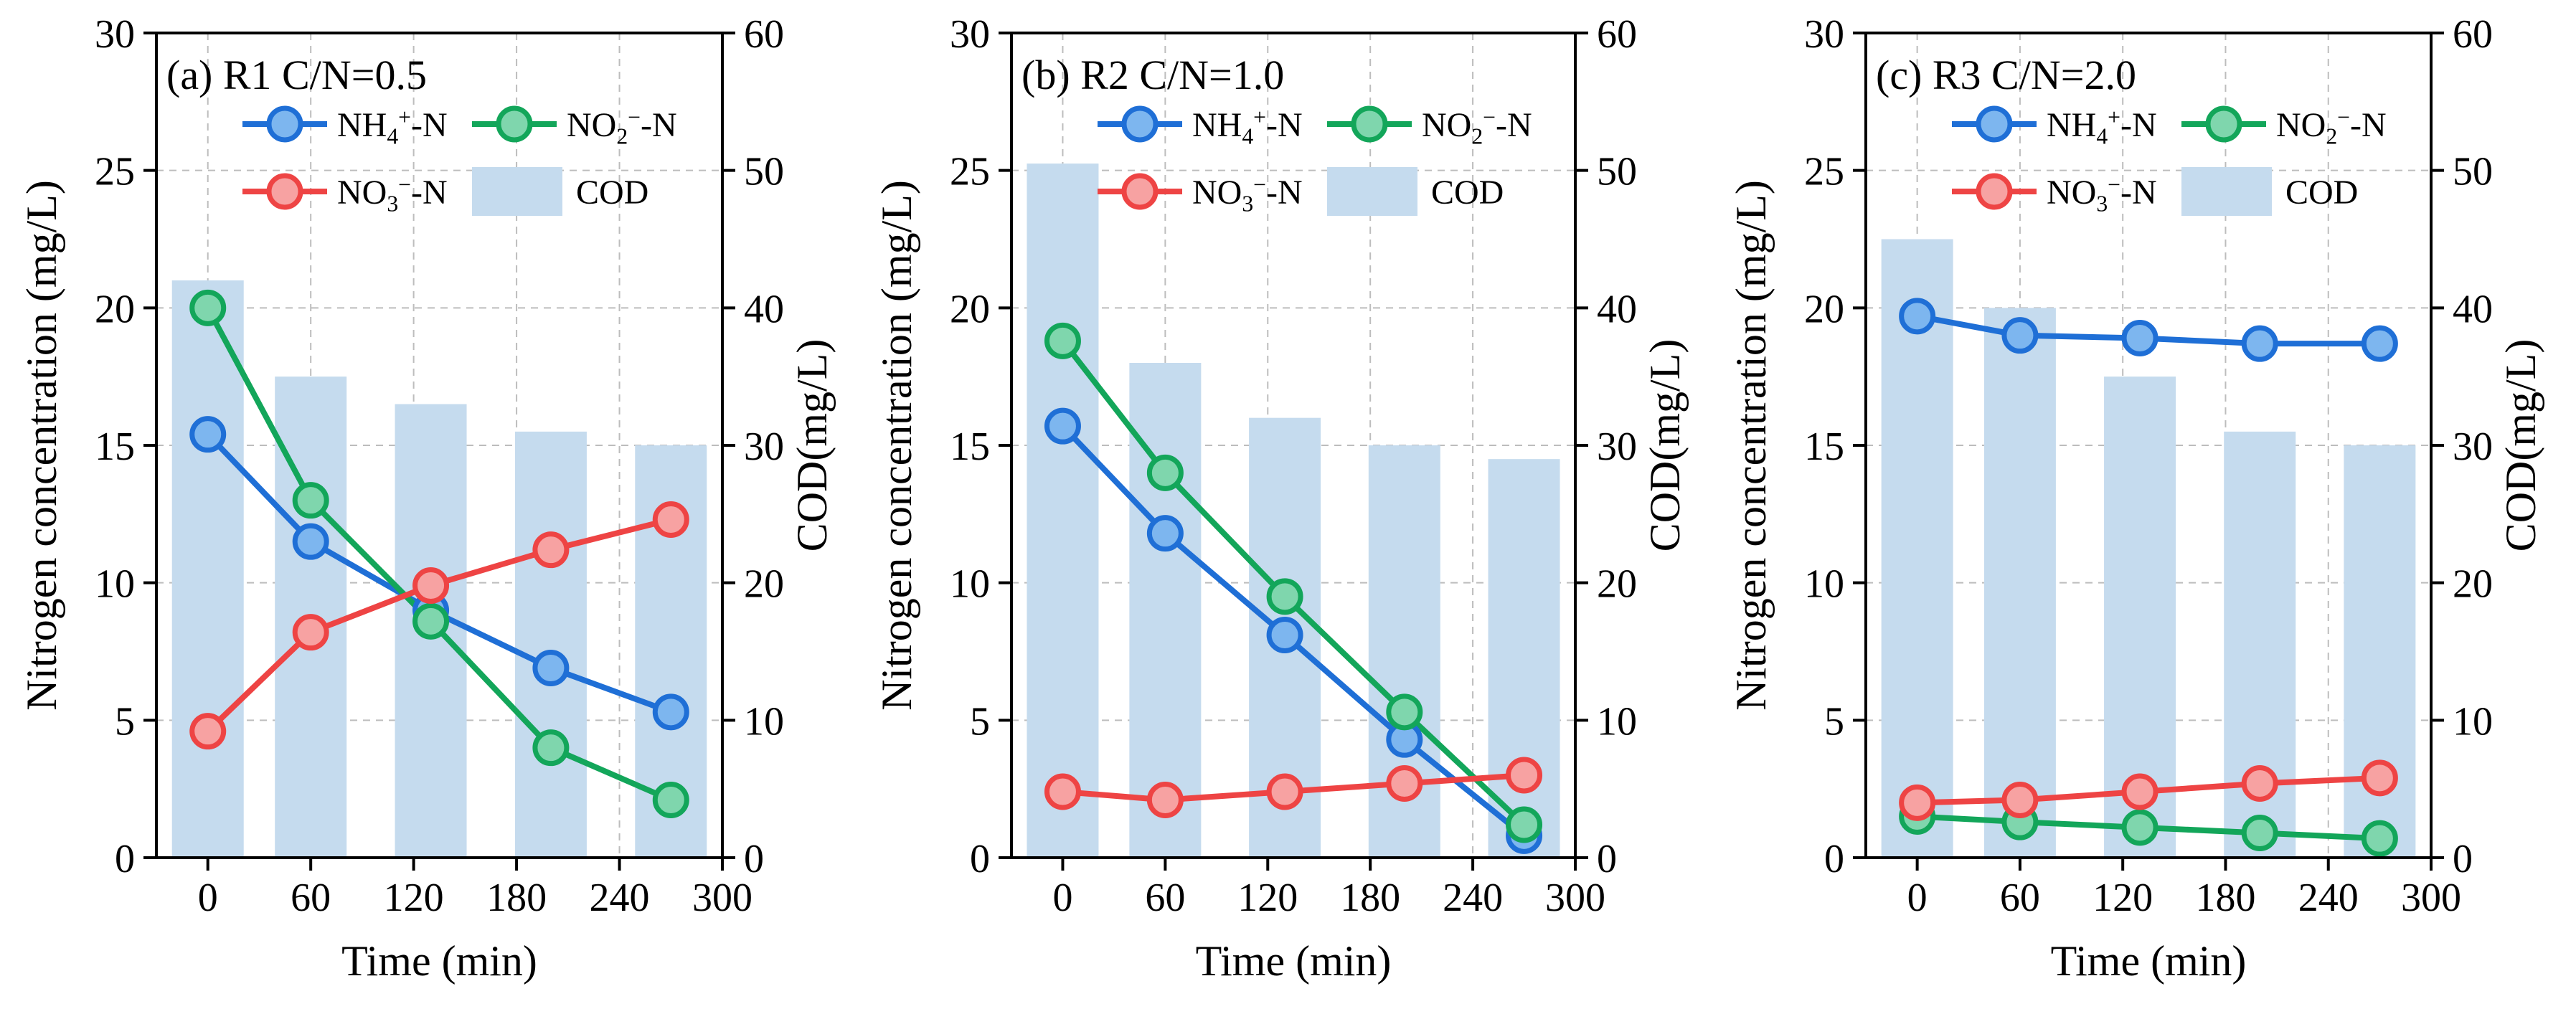 The image size is (2576, 1009). What do you see at coordinates (722, 898) in the screenshot?
I see `x-tick-label: 300` at bounding box center [722, 898].